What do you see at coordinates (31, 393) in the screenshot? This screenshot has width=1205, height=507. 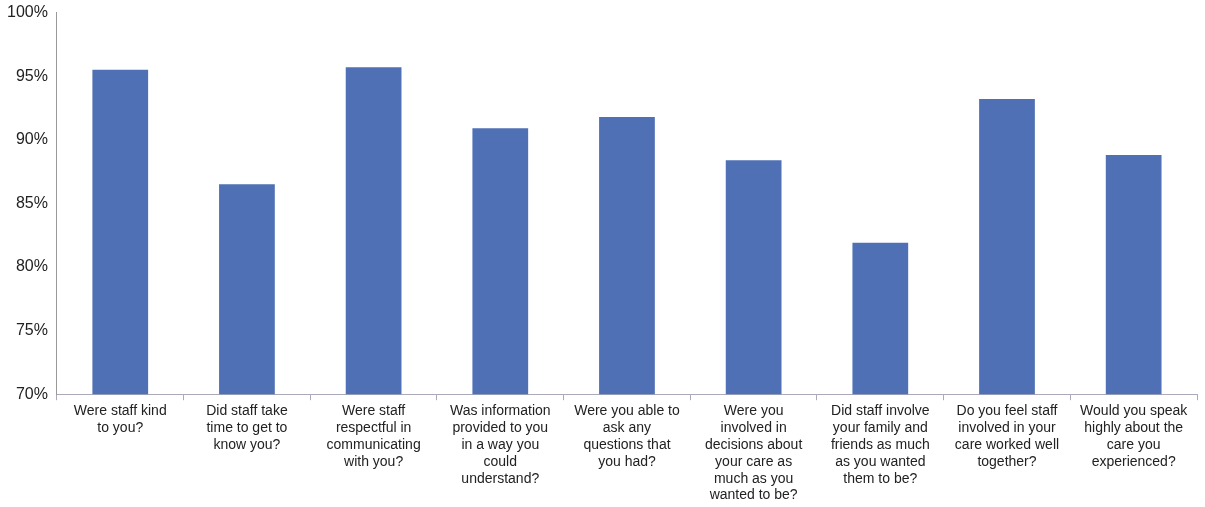 I see `y-tick-label: 70%` at bounding box center [31, 393].